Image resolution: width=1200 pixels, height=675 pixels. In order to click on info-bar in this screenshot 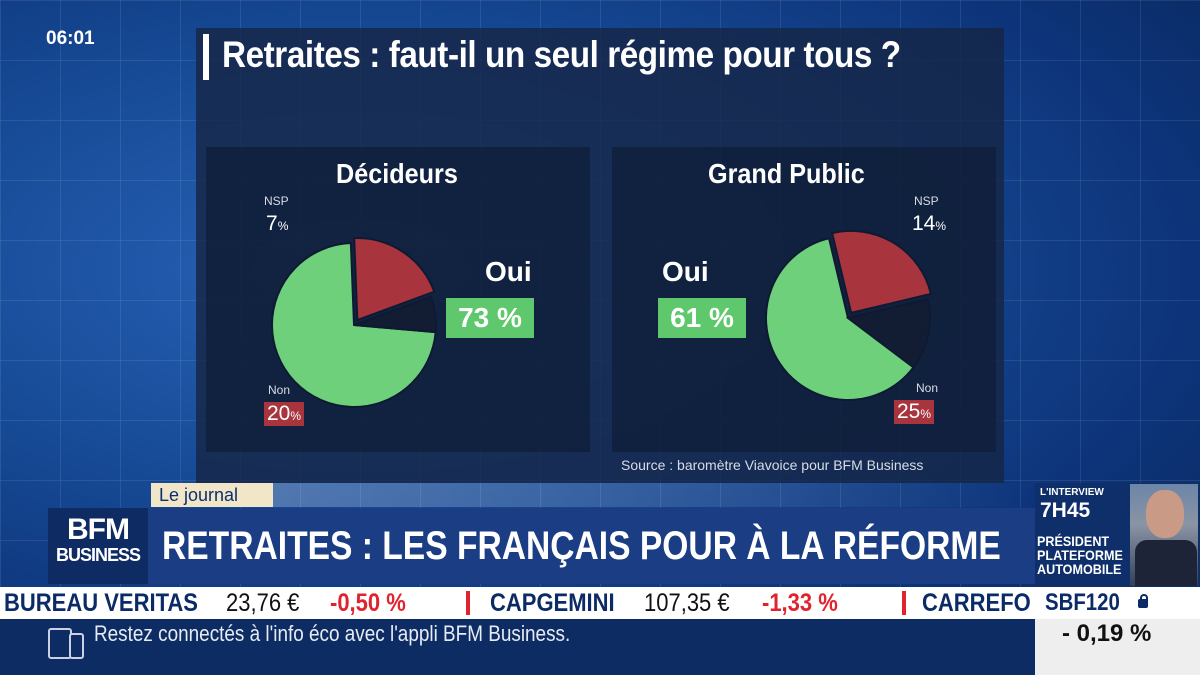, I will do `click(517, 647)`.